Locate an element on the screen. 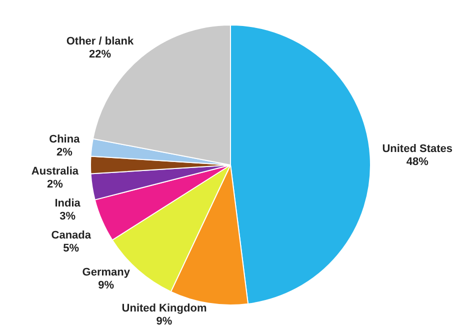  data-label: 22% is located at coordinates (100, 54).